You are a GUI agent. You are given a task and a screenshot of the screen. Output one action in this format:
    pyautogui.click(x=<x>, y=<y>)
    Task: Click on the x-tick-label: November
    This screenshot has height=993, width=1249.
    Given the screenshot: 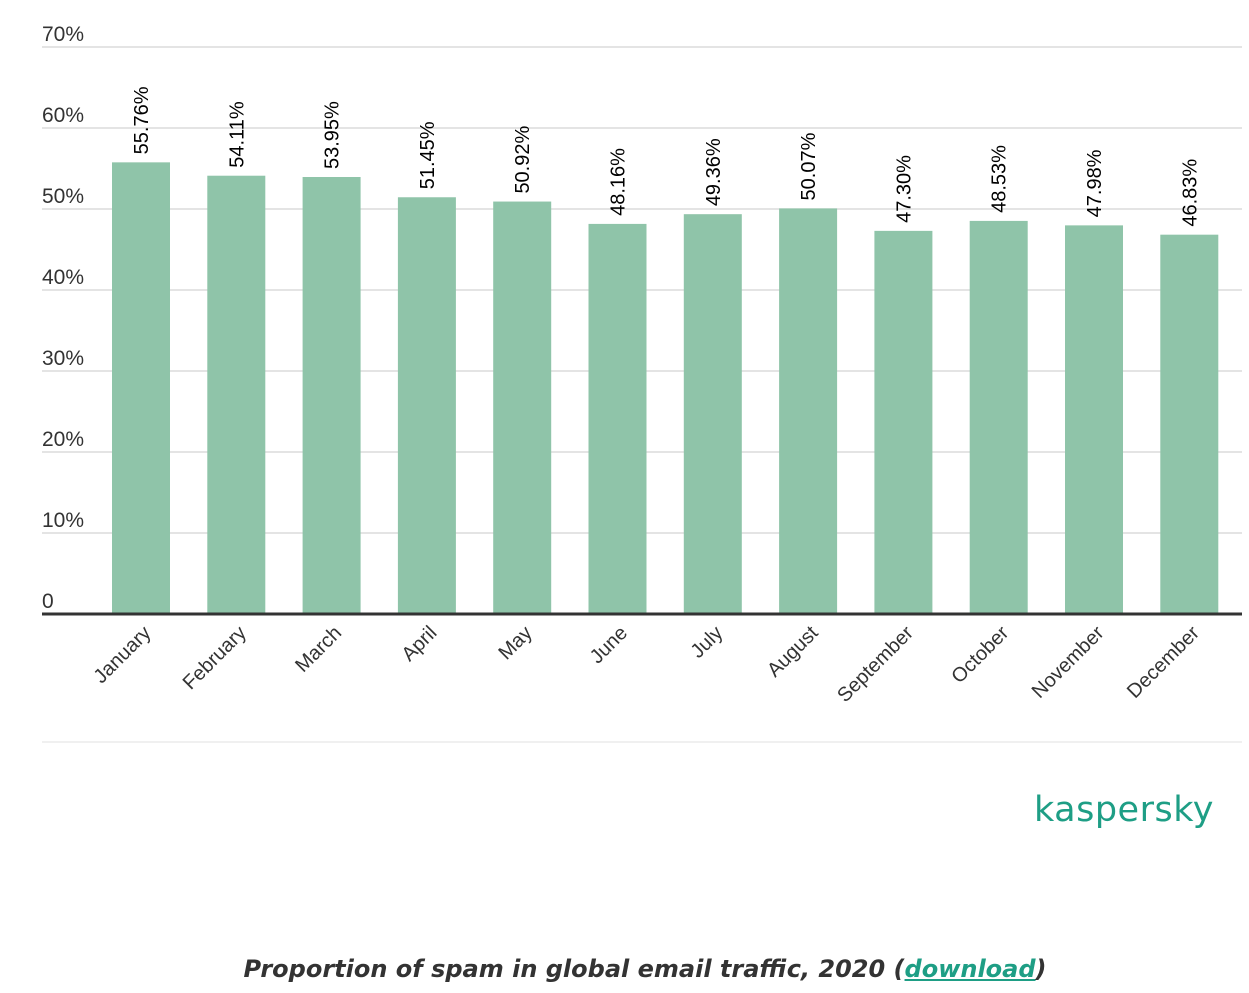 What is the action you would take?
    pyautogui.click(x=1068, y=662)
    